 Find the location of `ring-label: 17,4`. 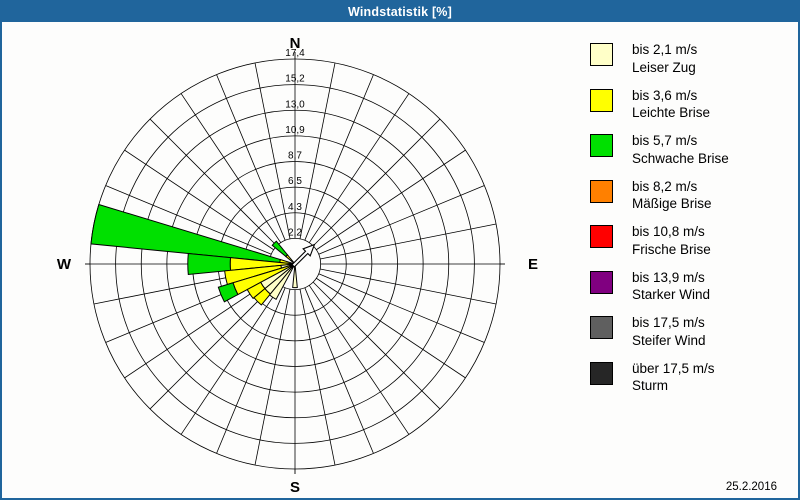

ring-label: 17,4 is located at coordinates (295, 53).